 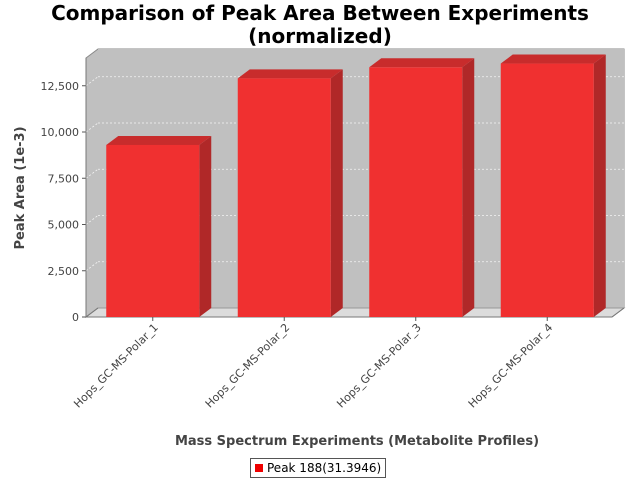 I want to click on floor-left-edge, so click(x=92, y=312).